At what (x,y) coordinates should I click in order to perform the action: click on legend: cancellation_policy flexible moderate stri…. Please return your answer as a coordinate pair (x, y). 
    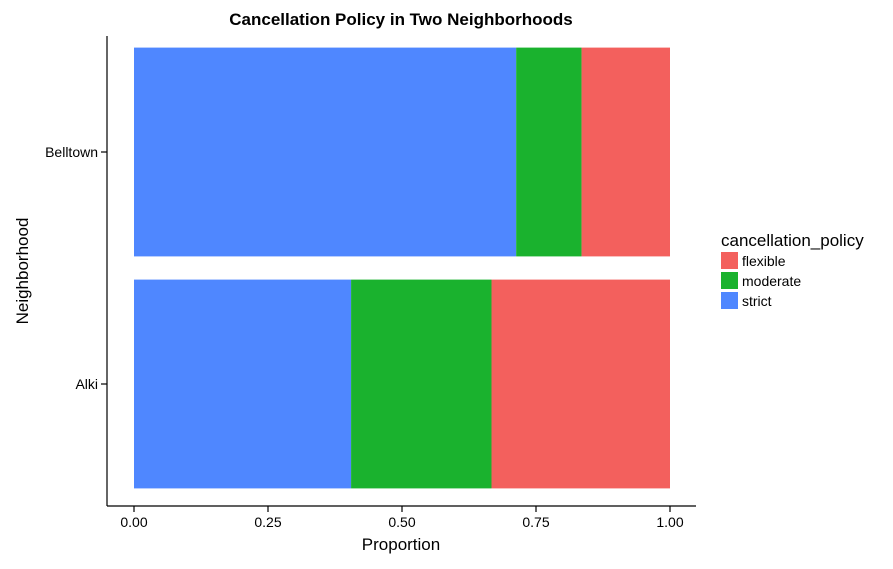
    Looking at the image, I should click on (792, 270).